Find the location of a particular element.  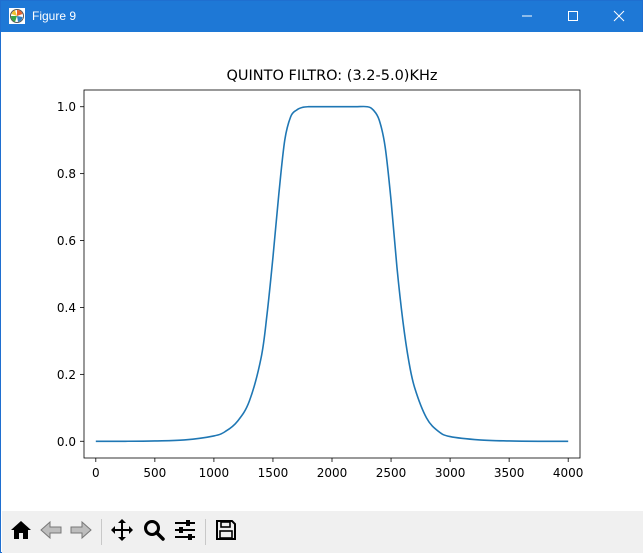

home-button is located at coordinates (20, 532).